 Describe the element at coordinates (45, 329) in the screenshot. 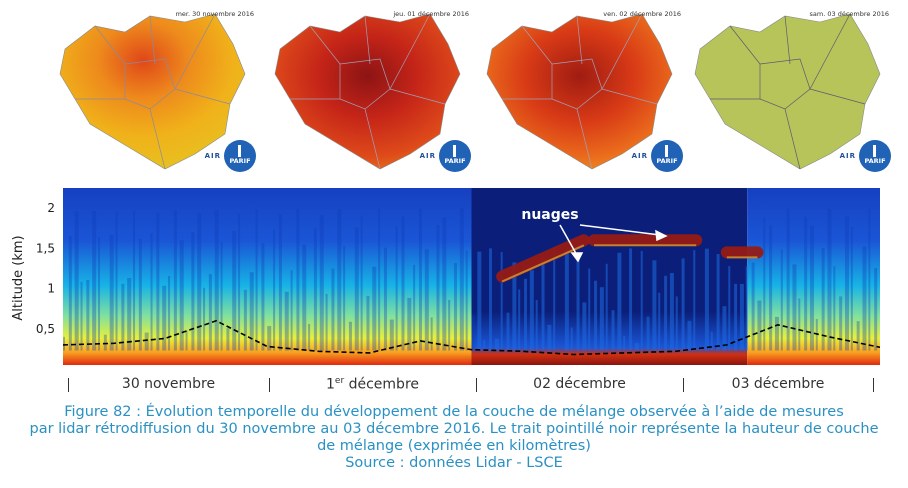

I see `y-tick-label: 0,5` at that location.